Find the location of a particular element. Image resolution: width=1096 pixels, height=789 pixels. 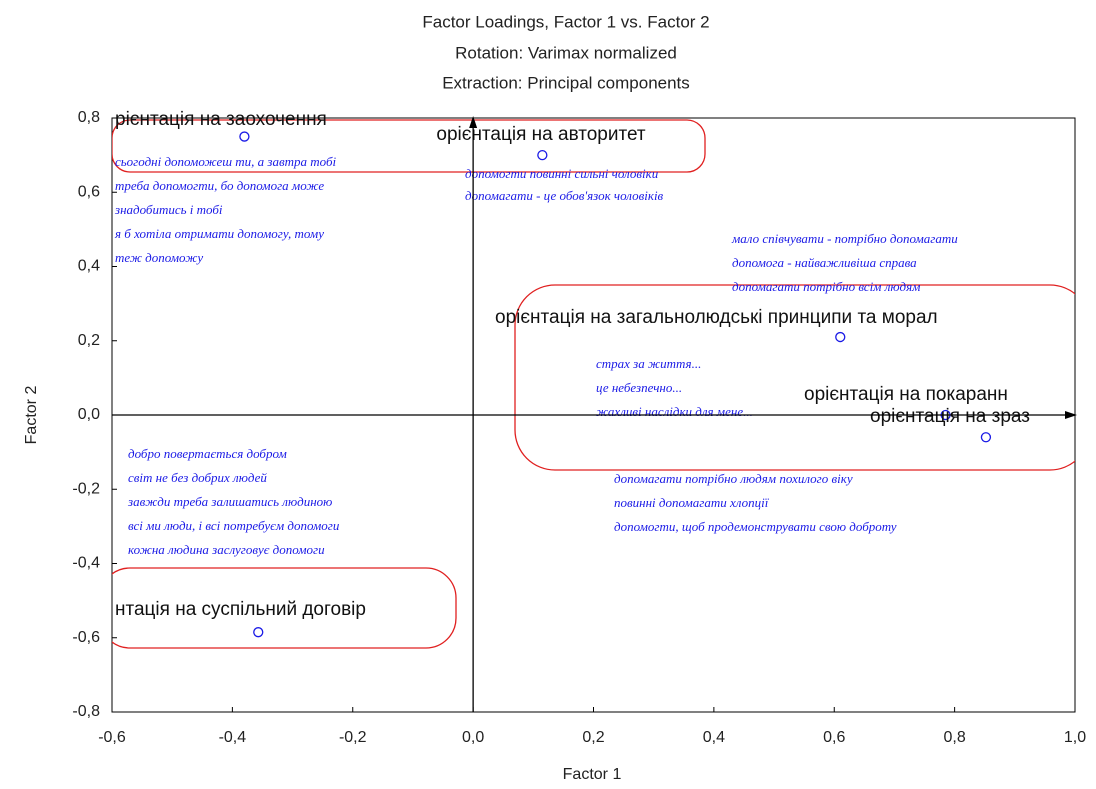

point-label: орієнтація на покаранн is located at coordinates (906, 394).